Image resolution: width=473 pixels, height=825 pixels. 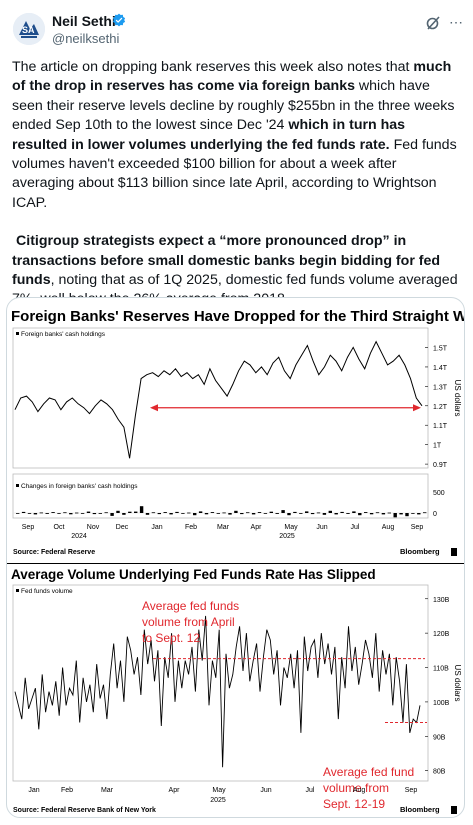 What do you see at coordinates (190, 606) in the screenshot?
I see `annotation-april-sept: Average fed funds` at bounding box center [190, 606].